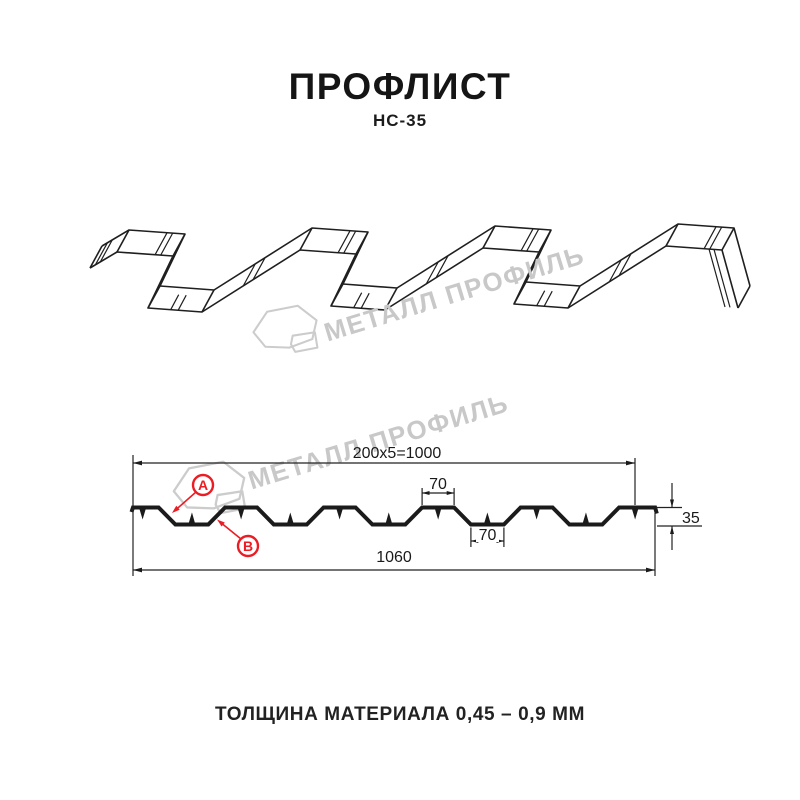 Image resolution: width=800 pixels, height=800 pixels. I want to click on label-backing, so click(487, 535).